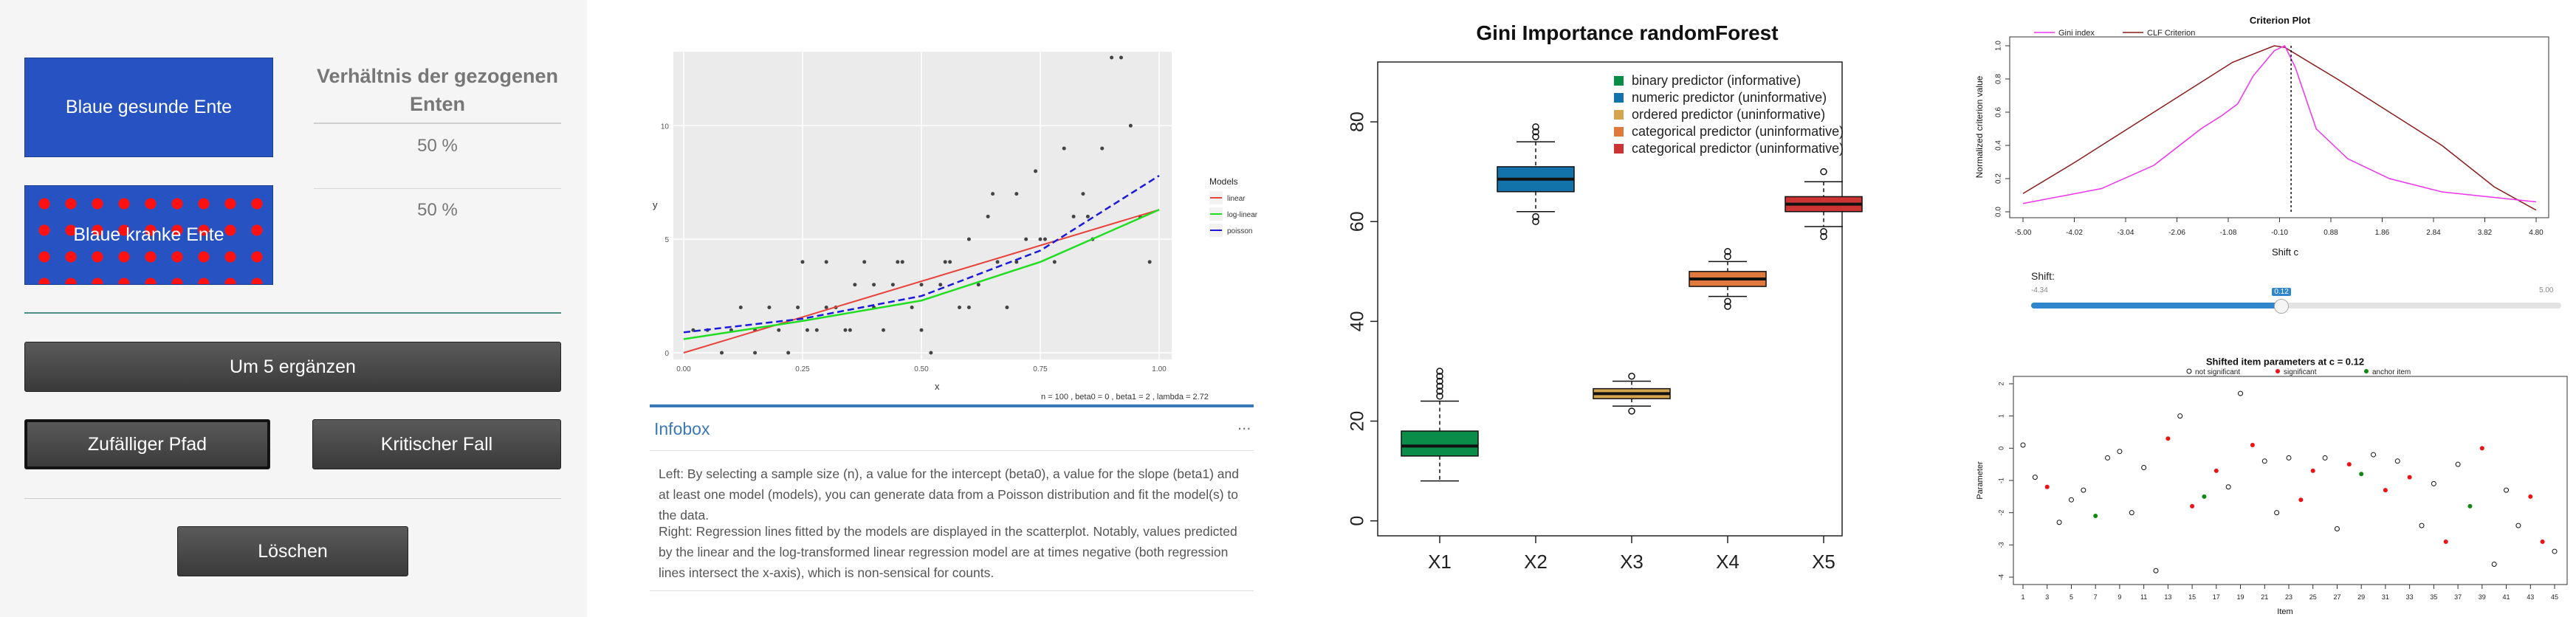  What do you see at coordinates (1999, 212) in the screenshot?
I see `y-tick-label: 0.0` at bounding box center [1999, 212].